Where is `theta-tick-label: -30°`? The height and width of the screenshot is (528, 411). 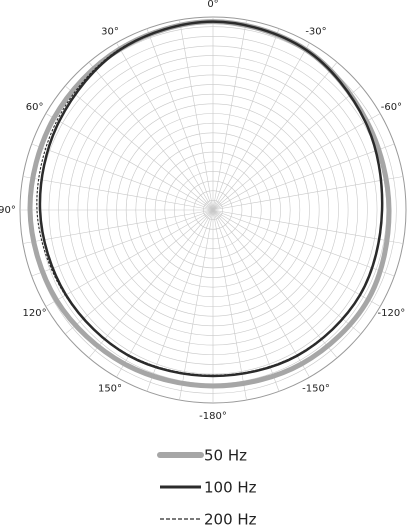 theta-tick-label: -30° is located at coordinates (315, 32).